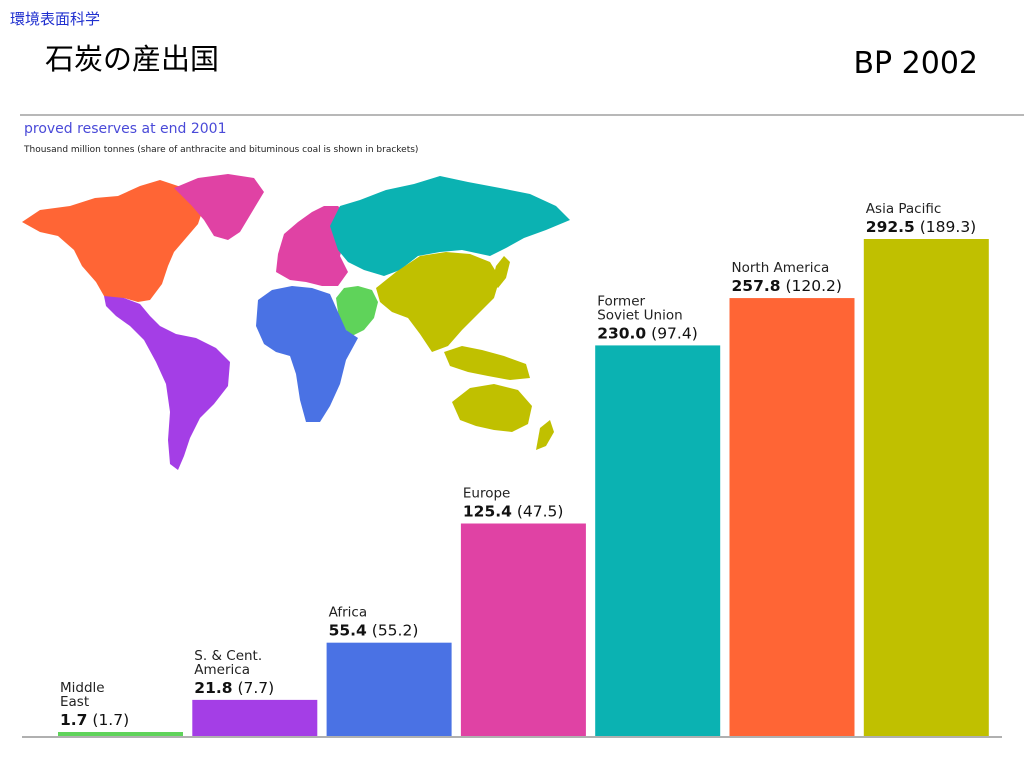 The height and width of the screenshot is (768, 1024). I want to click on source-label: BP 2002, so click(915, 63).